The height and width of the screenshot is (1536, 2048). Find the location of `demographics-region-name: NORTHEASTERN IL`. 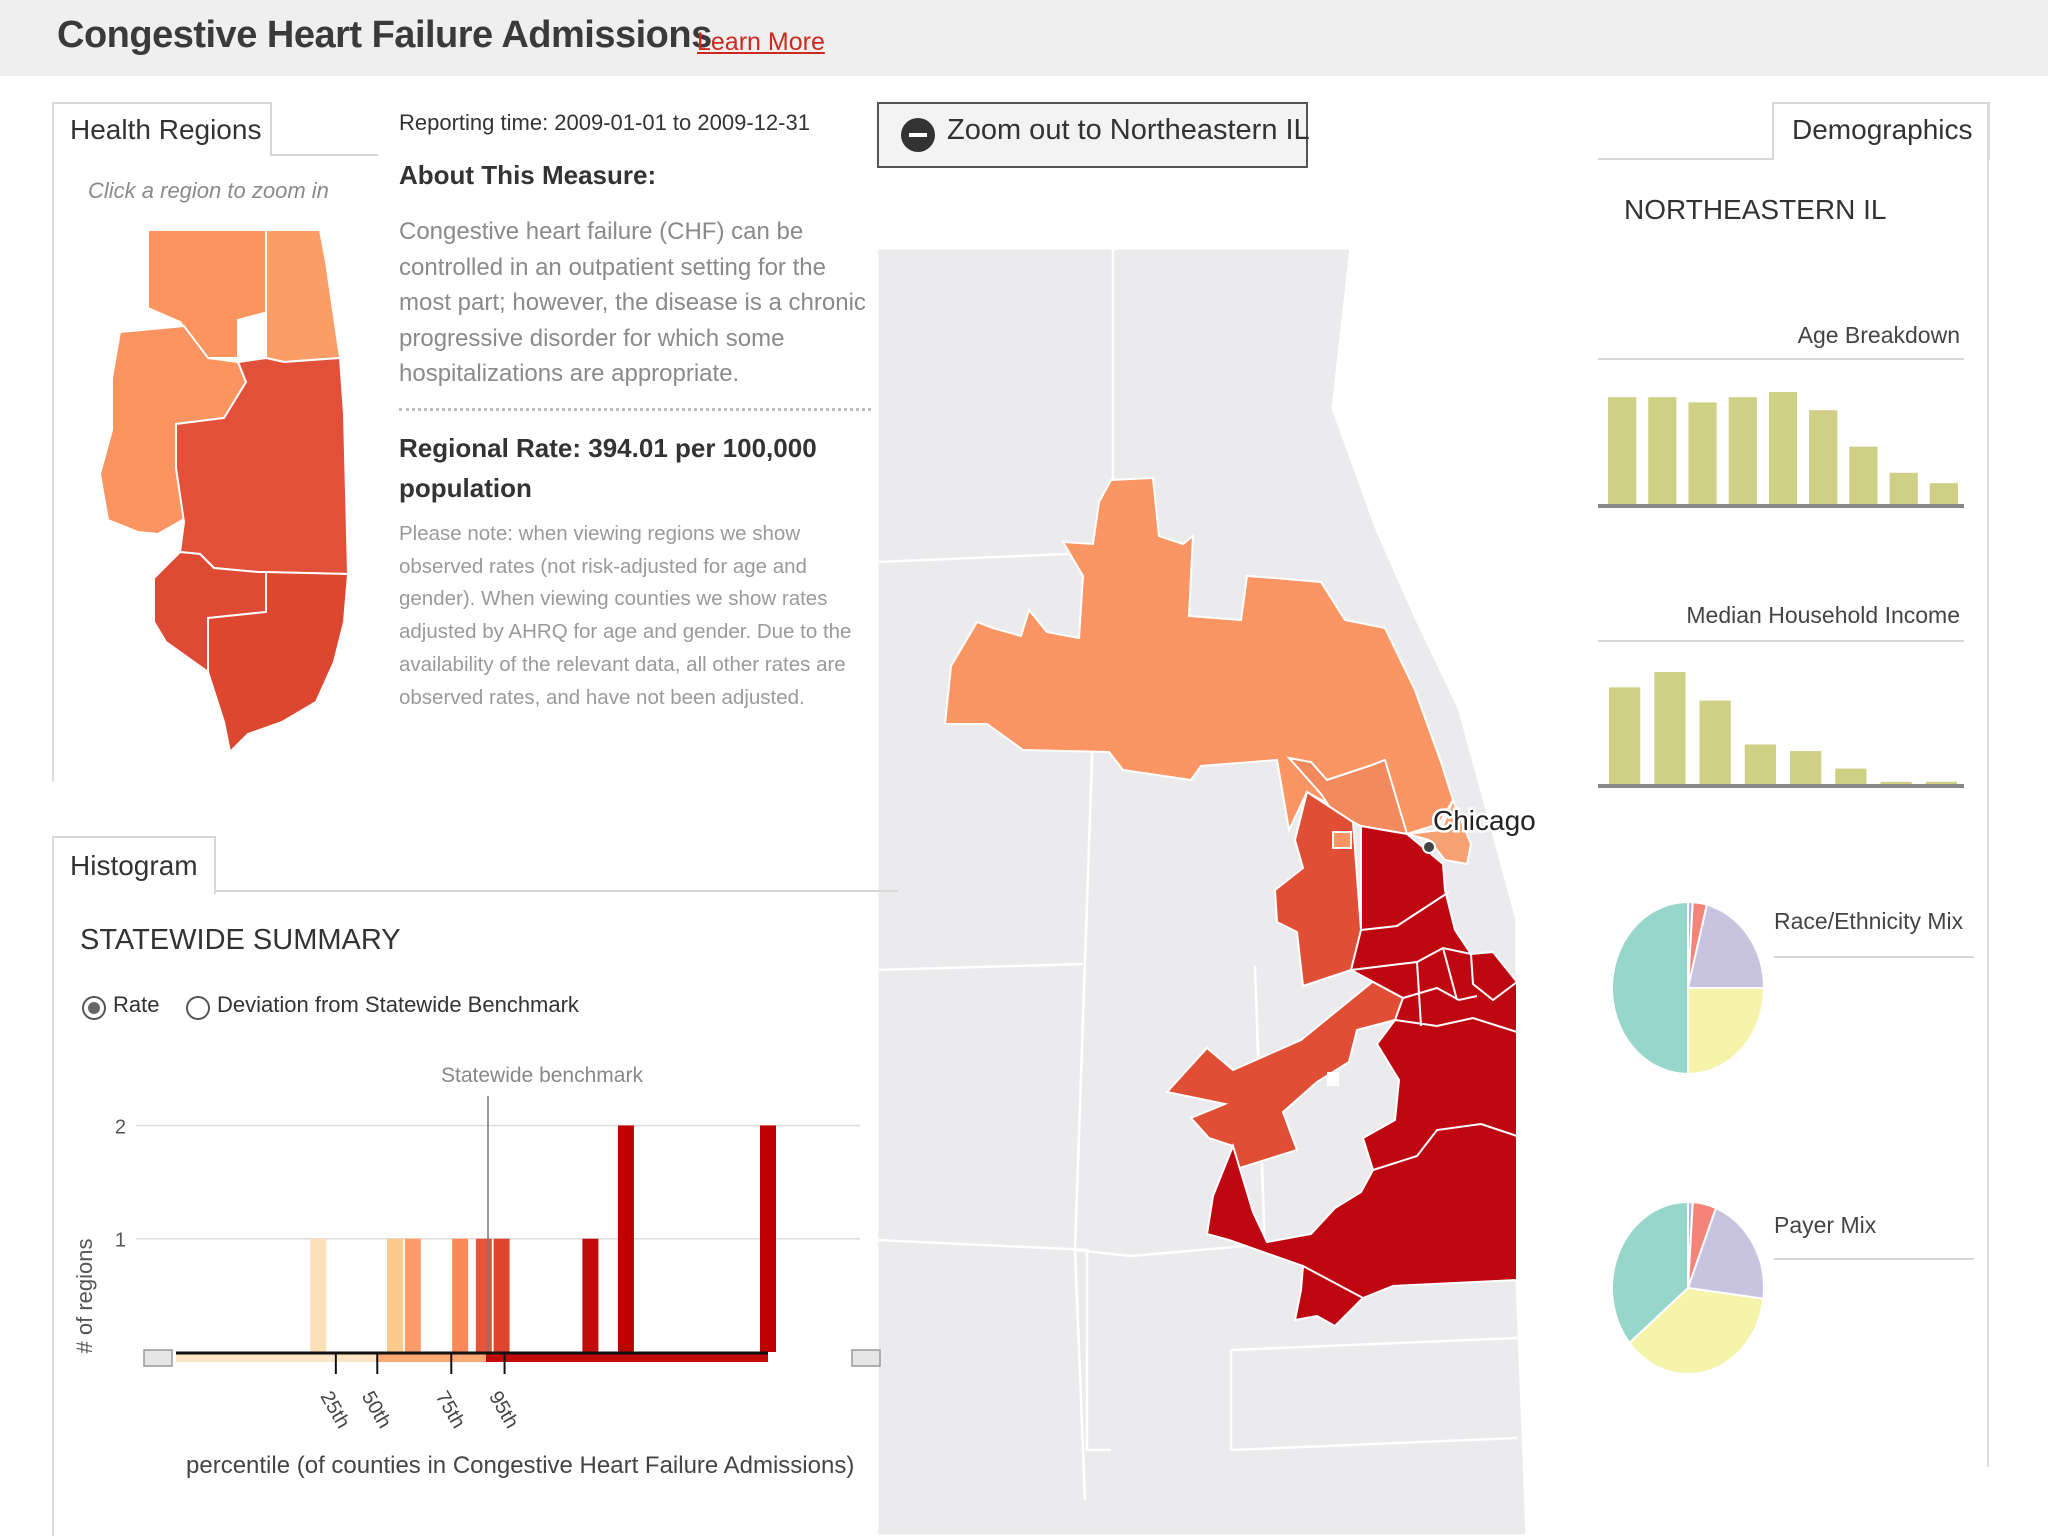

demographics-region-name: NORTHEASTERN IL is located at coordinates (1755, 209).